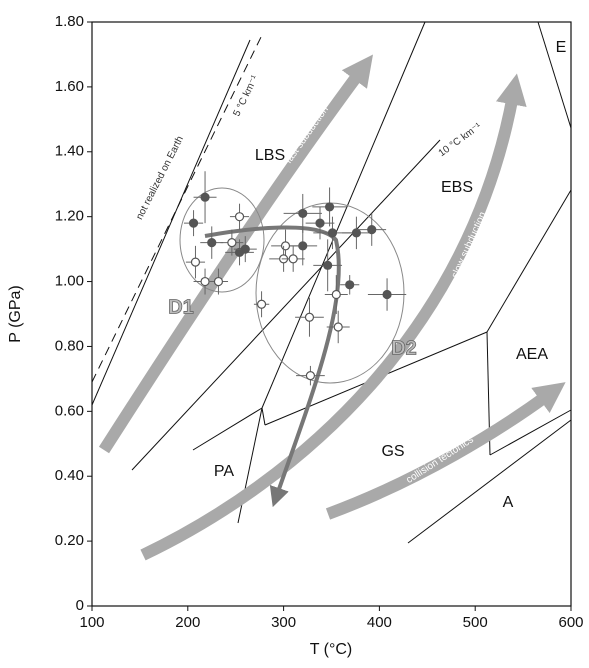  What do you see at coordinates (246, 95) in the screenshot?
I see `annotation: 5 °C km⁻¹` at bounding box center [246, 95].